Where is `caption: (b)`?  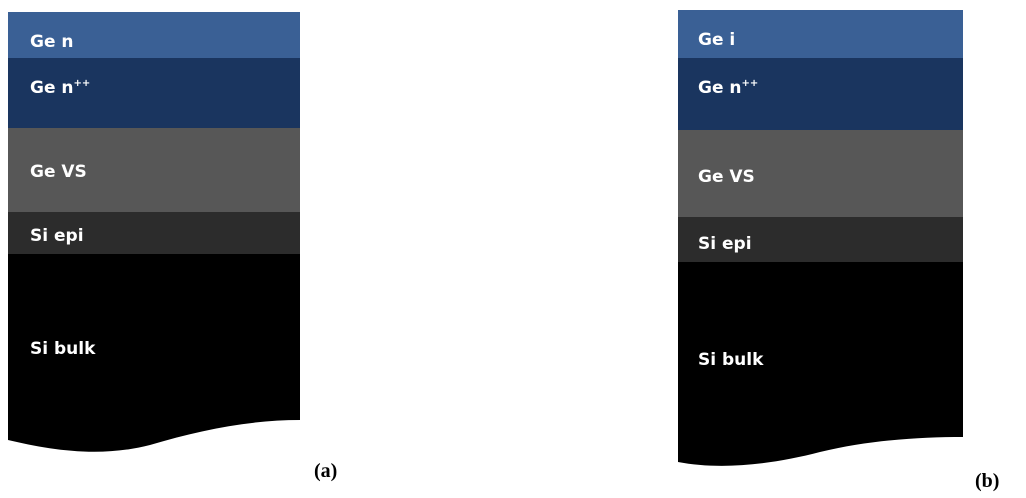 caption: (b) is located at coordinates (987, 481).